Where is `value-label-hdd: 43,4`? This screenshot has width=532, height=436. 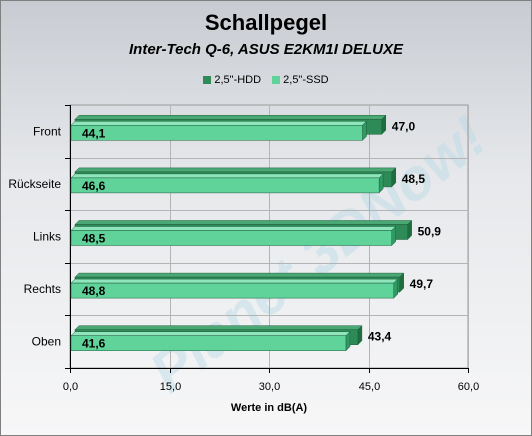
value-label-hdd: 43,4 is located at coordinates (380, 337).